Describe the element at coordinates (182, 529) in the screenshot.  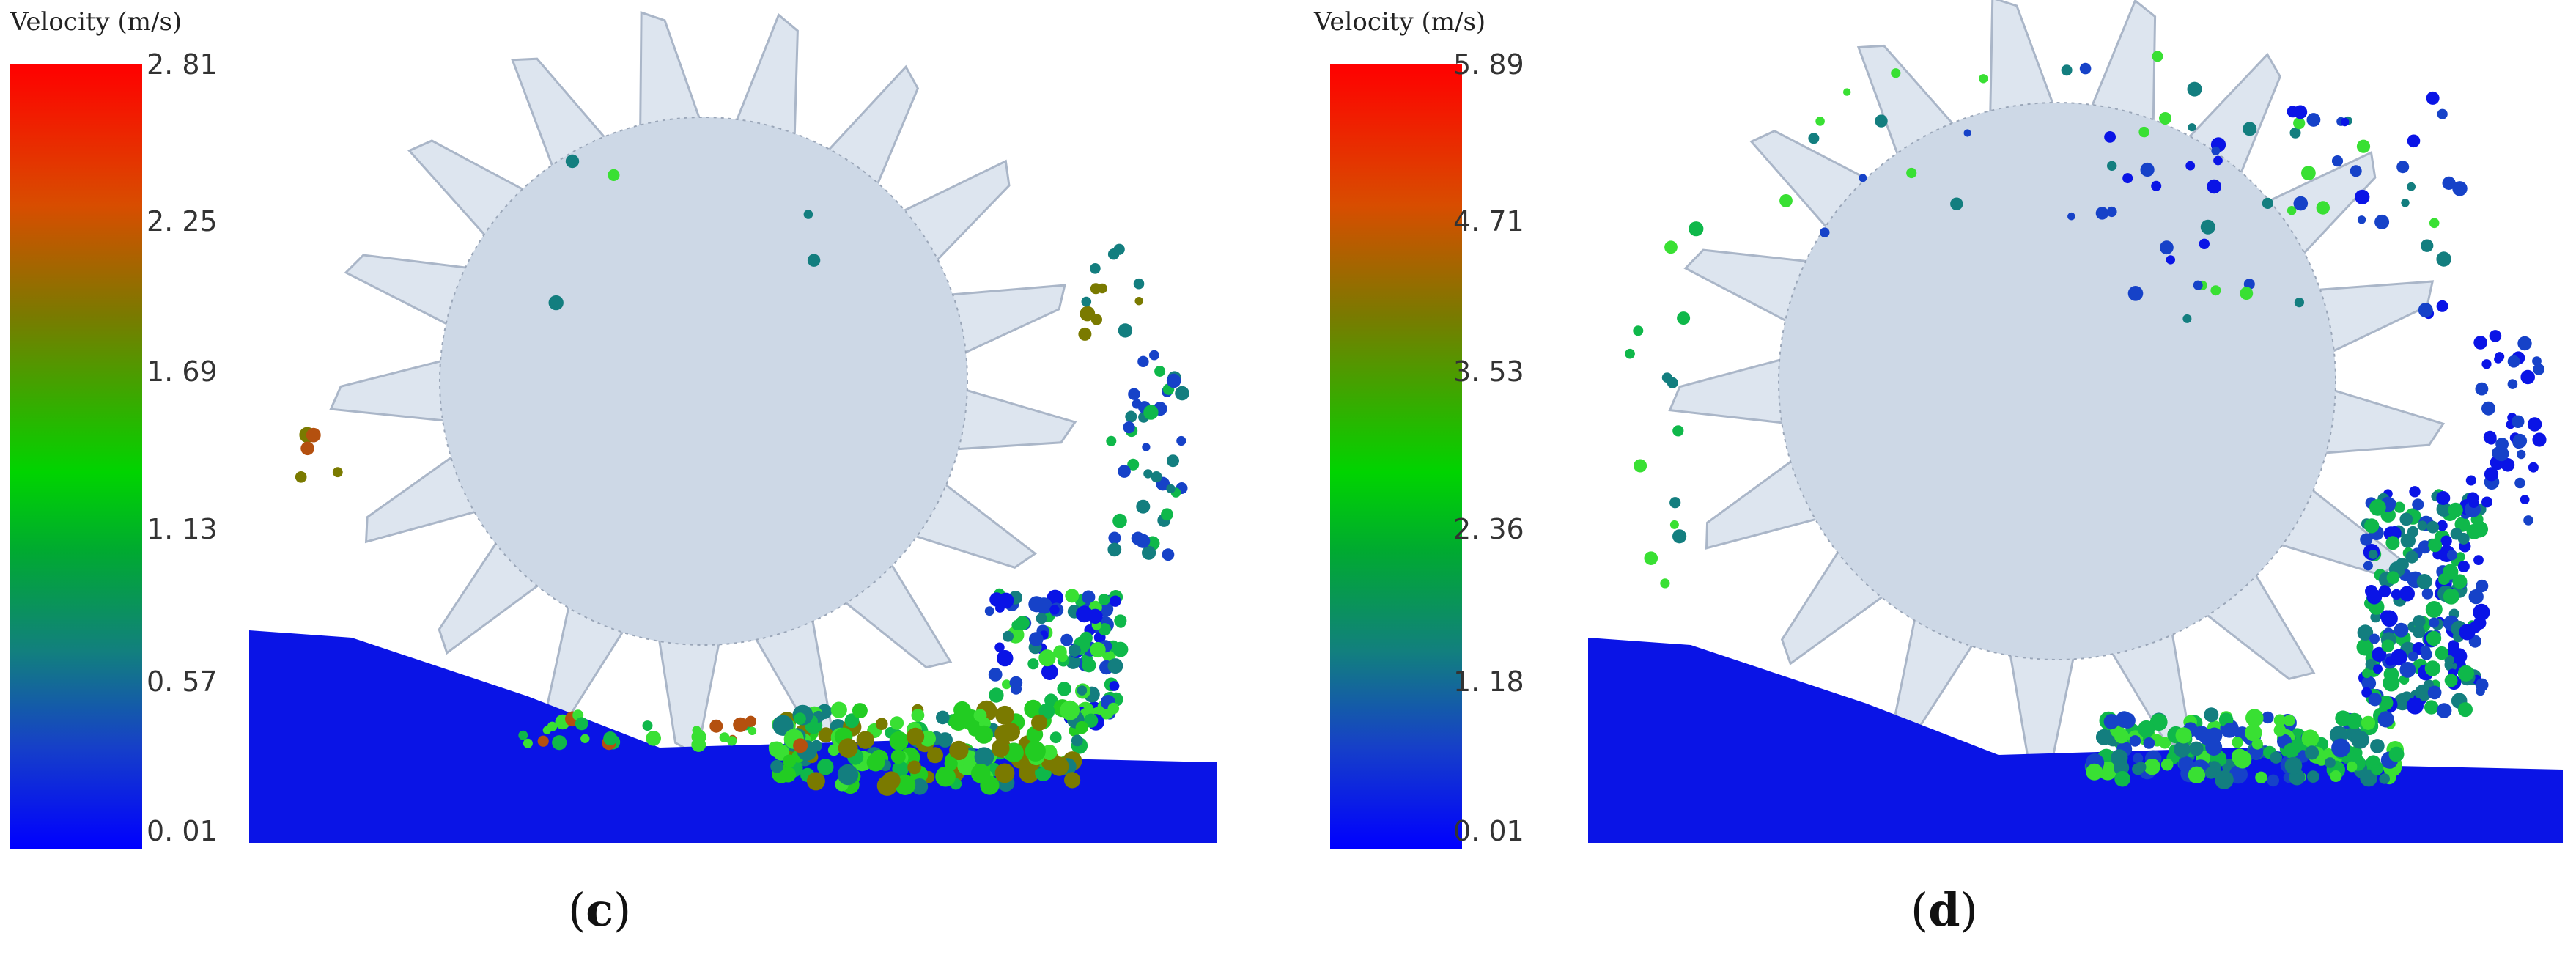
I see `colorbar-tick: 1. 13` at that location.